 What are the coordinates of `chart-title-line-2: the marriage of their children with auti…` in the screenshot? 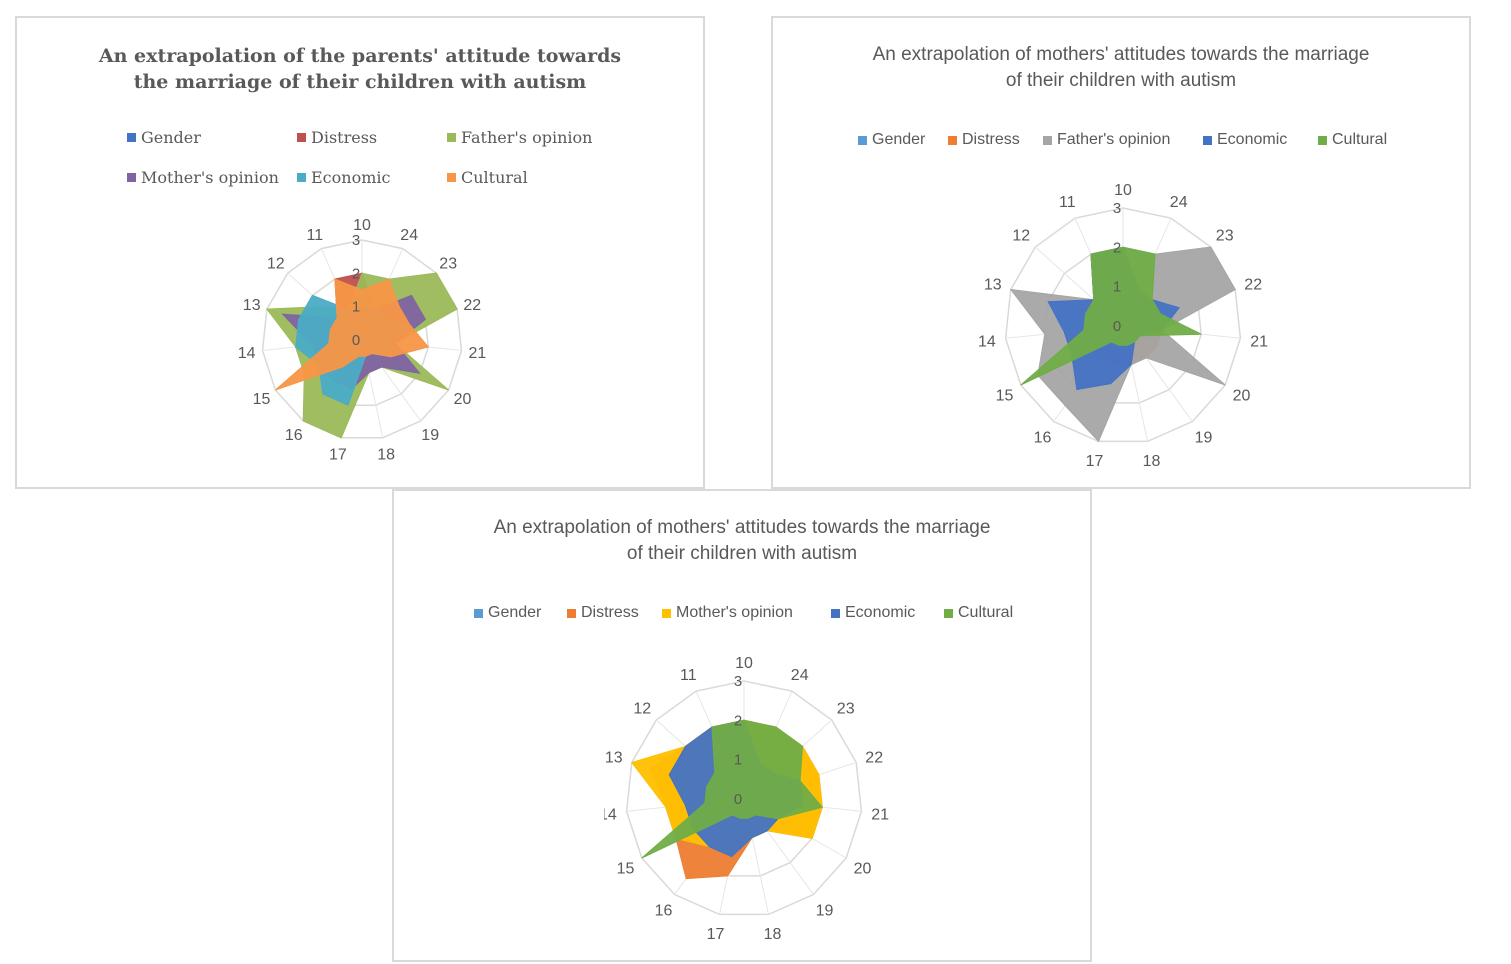 It's located at (360, 82).